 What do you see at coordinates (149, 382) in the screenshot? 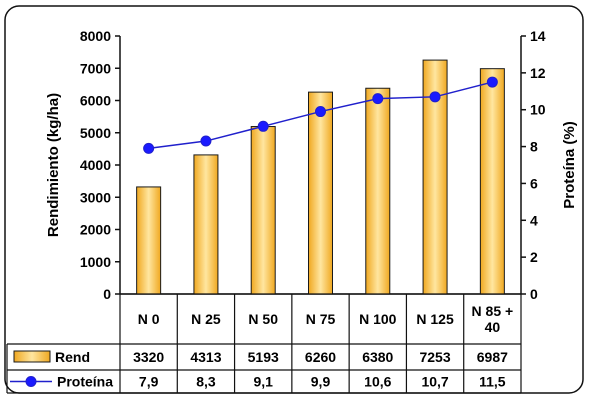
I see `table-value-proteina: 7,9` at bounding box center [149, 382].